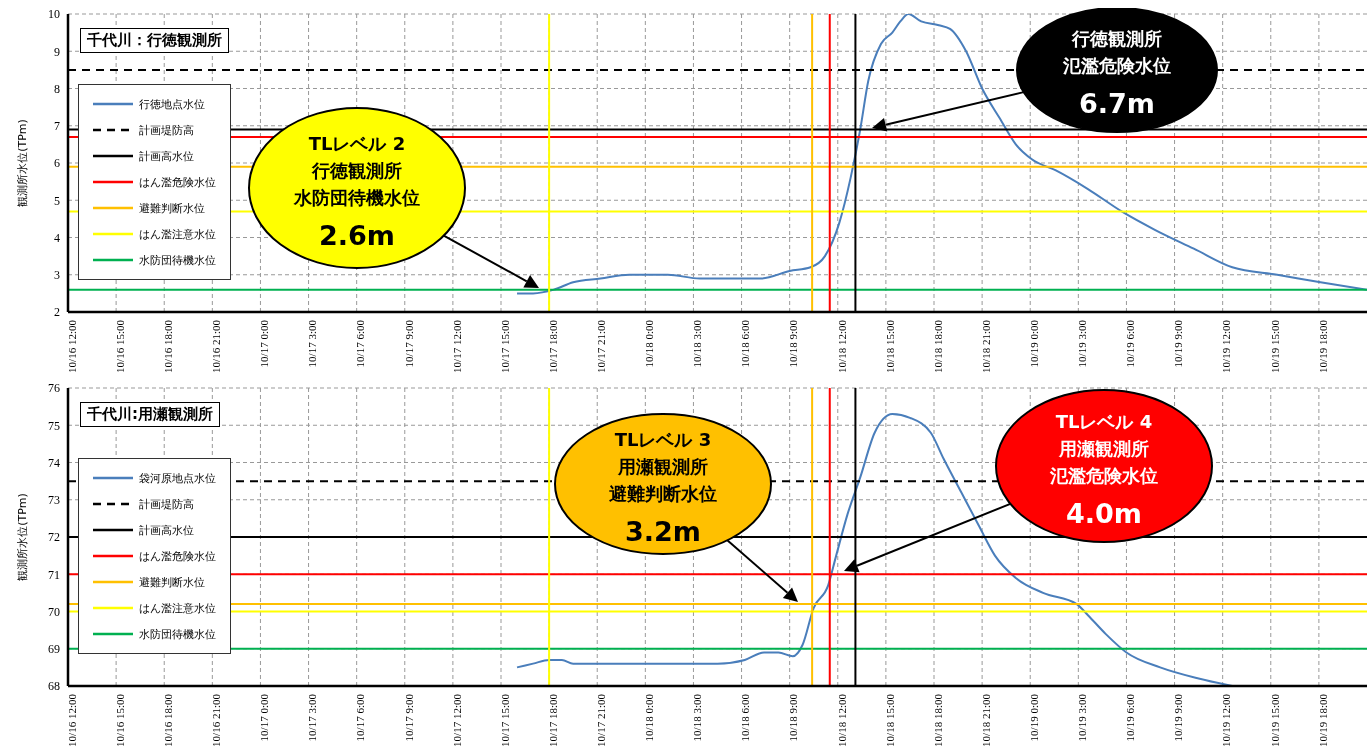 The width and height of the screenshot is (1367, 755). What do you see at coordinates (166, 130) in the screenshot?
I see `legend-label: 計画堤防高` at bounding box center [166, 130].